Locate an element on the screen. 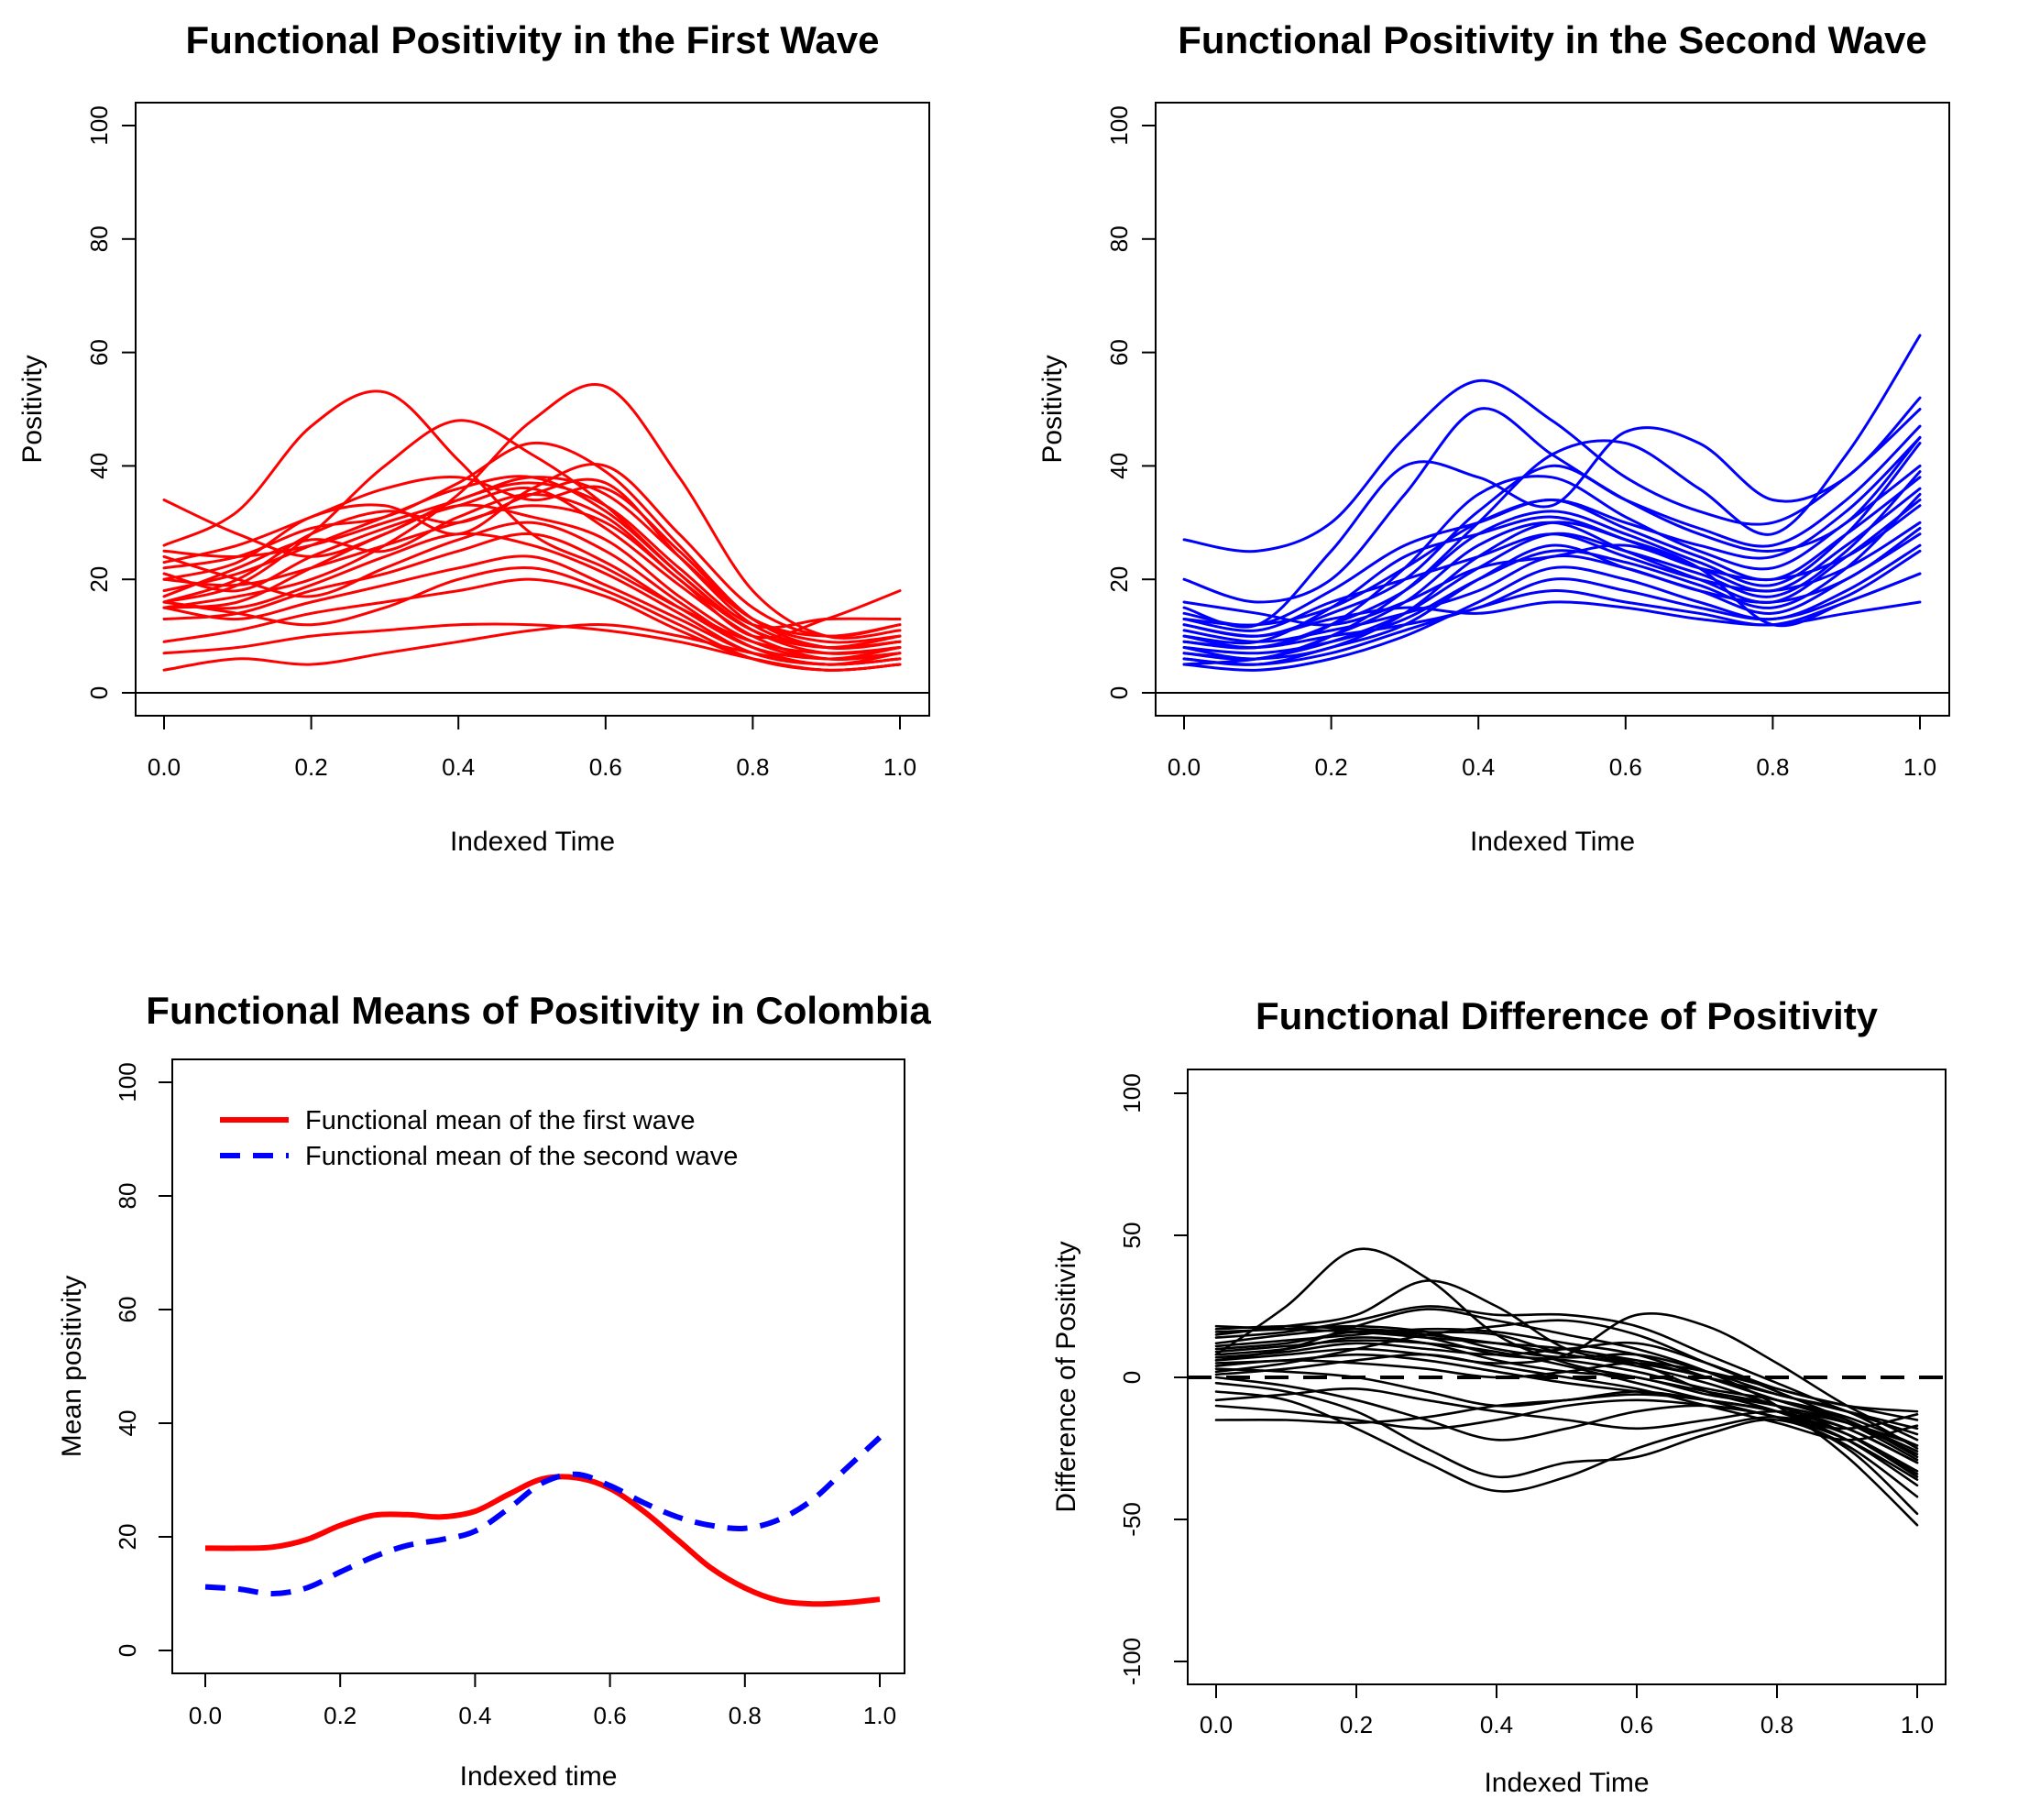  y-axis-label: Mean positivity is located at coordinates (72, 1366).